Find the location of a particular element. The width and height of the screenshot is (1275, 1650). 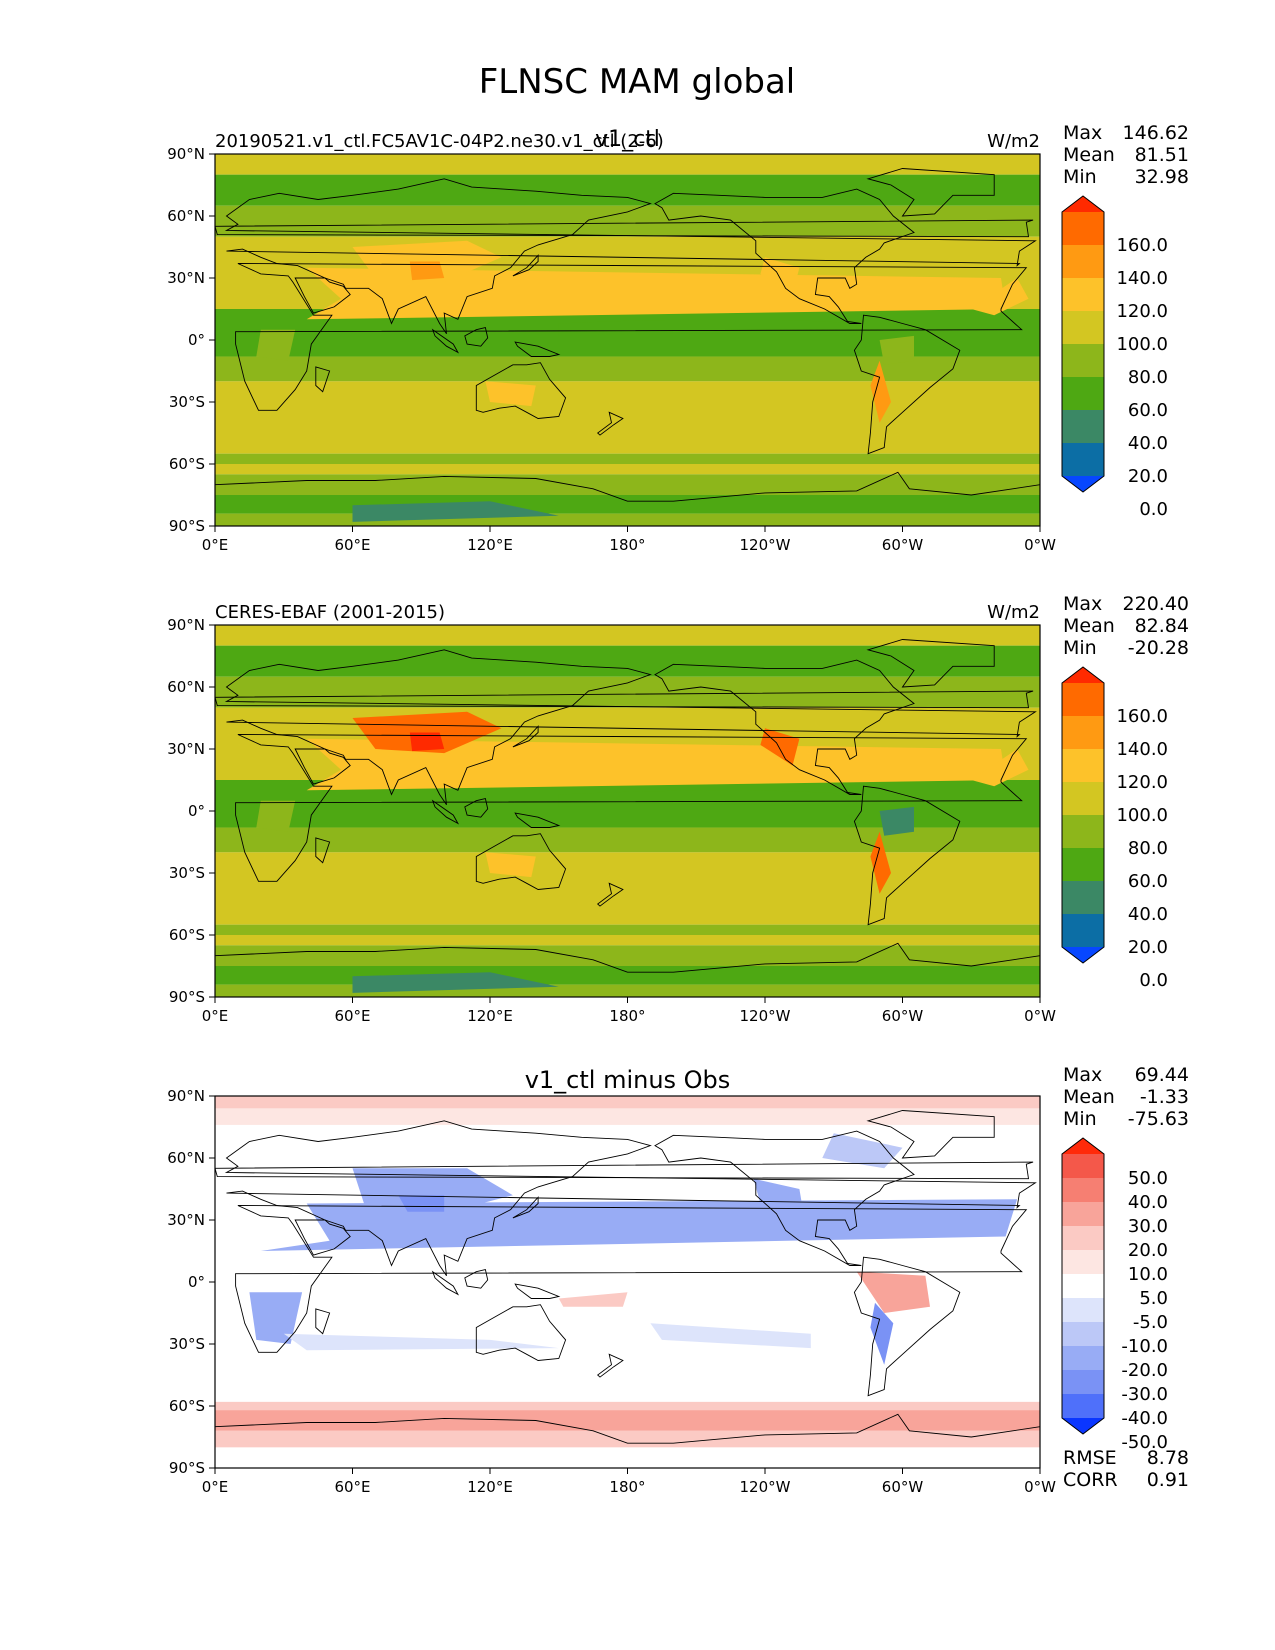

stat-label: Min is located at coordinates (1080, 1119).